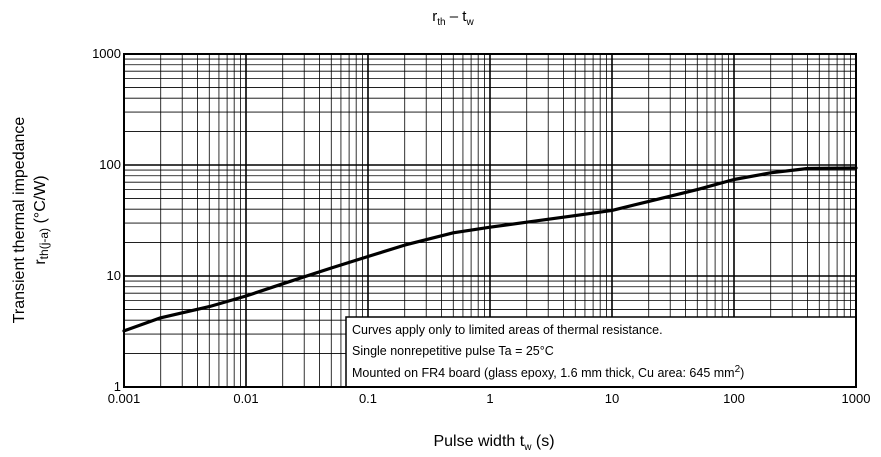 The height and width of the screenshot is (457, 881). I want to click on x-tick-label: 0.01, so click(245, 398).